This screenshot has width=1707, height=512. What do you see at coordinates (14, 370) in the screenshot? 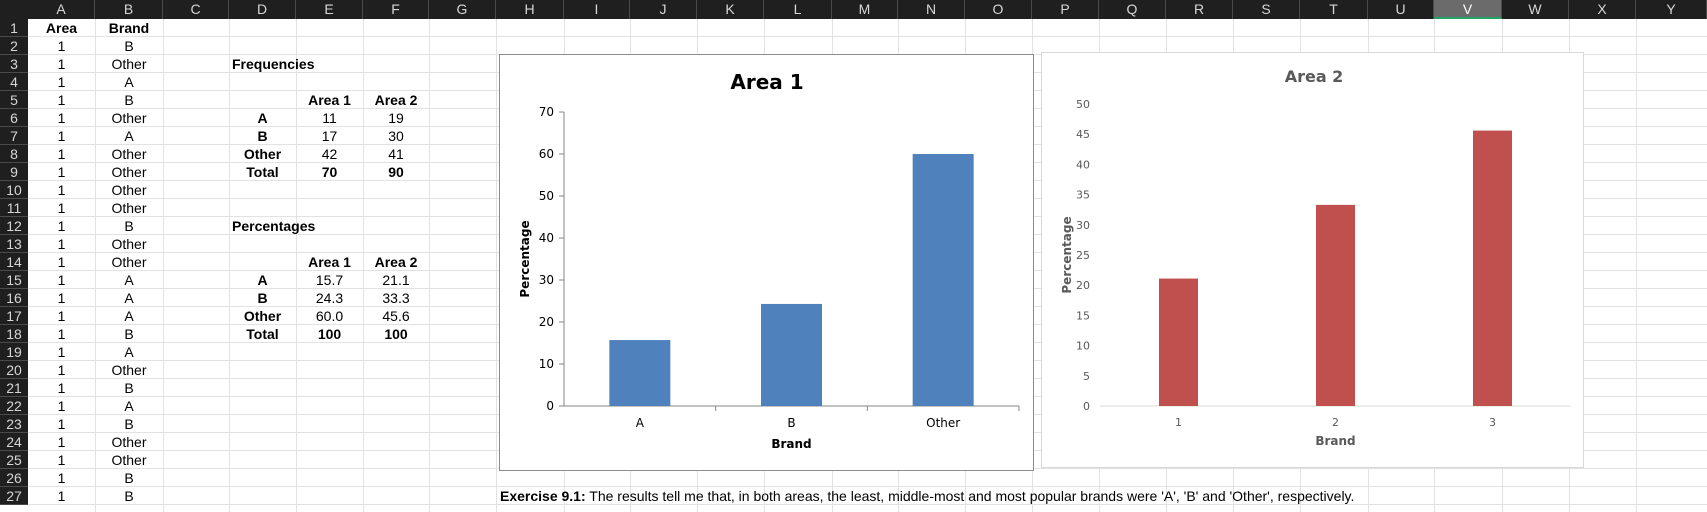
I see `row-header-20: 20` at bounding box center [14, 370].